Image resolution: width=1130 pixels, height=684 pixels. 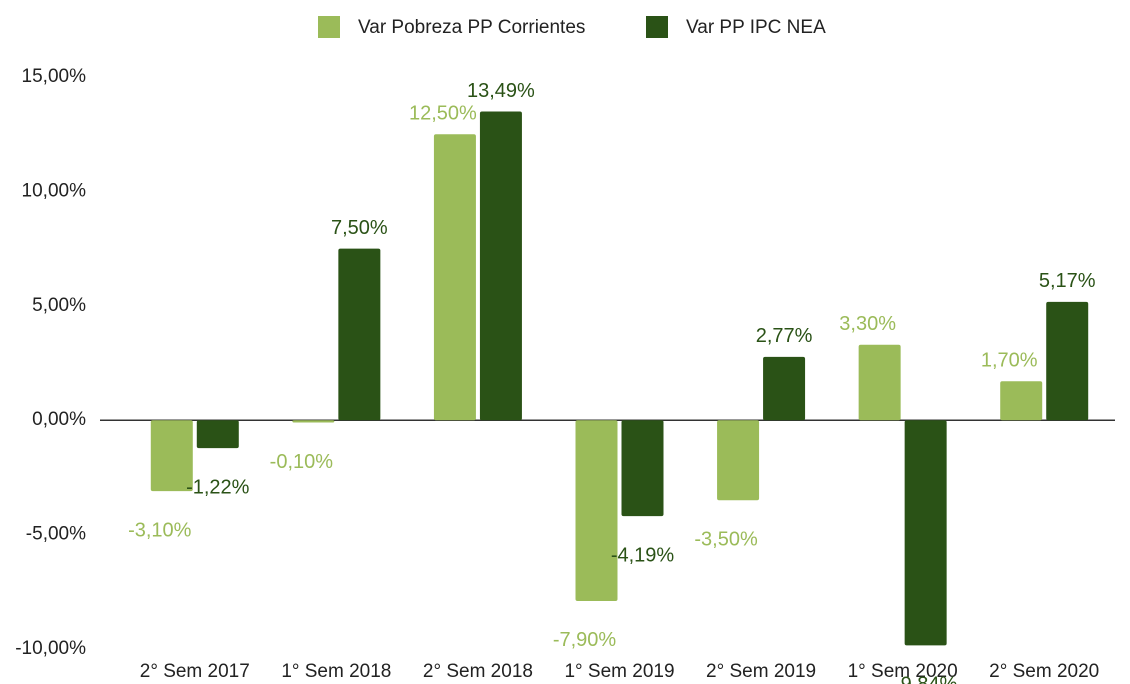 What do you see at coordinates (54, 190) in the screenshot?
I see `y-tick-label: 10,00%` at bounding box center [54, 190].